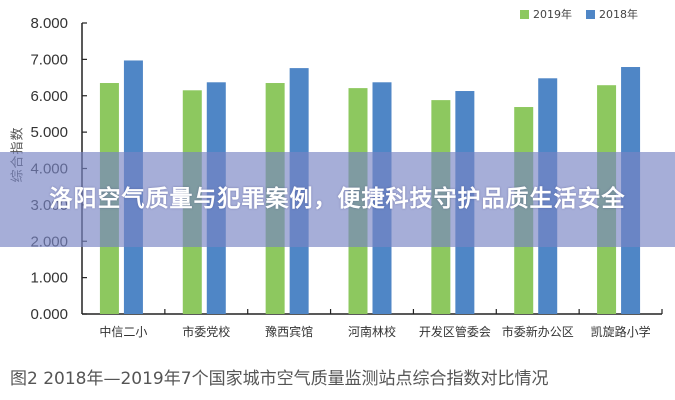 The width and height of the screenshot is (675, 400). What do you see at coordinates (618, 14) in the screenshot?
I see `legend-label-2018: 2018年` at bounding box center [618, 14].